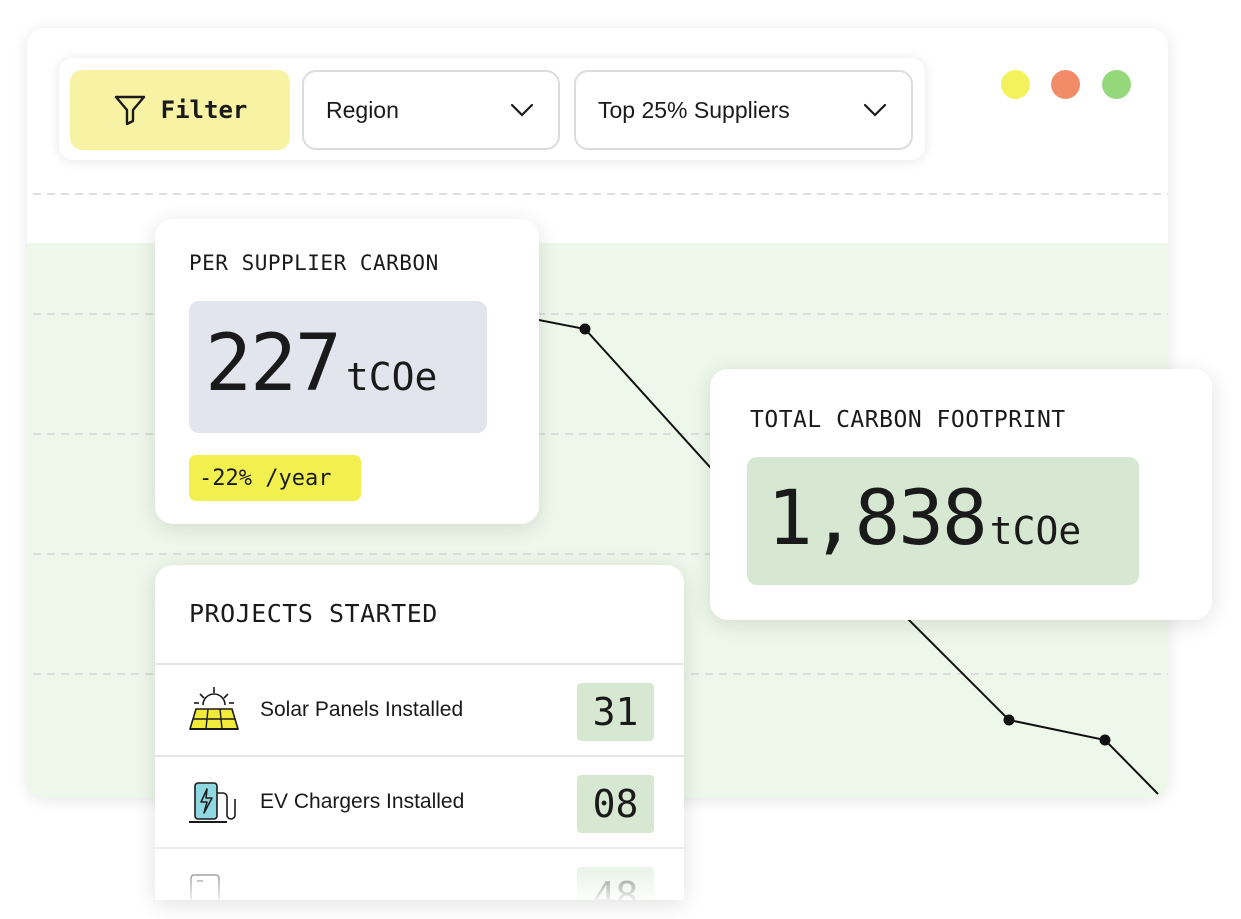 The image size is (1241, 919). I want to click on project-row-solar: Solar Panels Installed 31, so click(419, 710).